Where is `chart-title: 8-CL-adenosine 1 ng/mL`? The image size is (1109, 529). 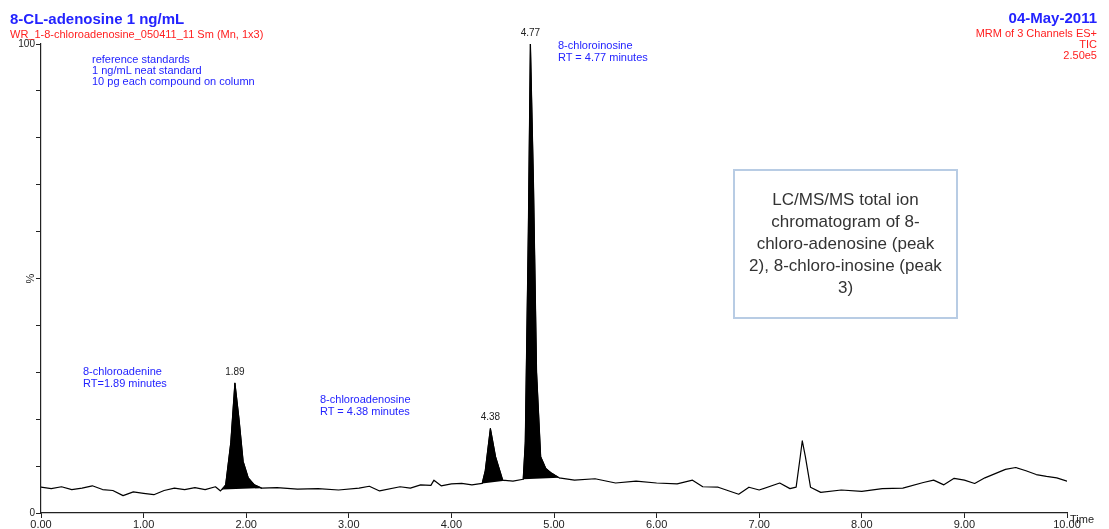 chart-title: 8-CL-adenosine 1 ng/mL is located at coordinates (97, 18).